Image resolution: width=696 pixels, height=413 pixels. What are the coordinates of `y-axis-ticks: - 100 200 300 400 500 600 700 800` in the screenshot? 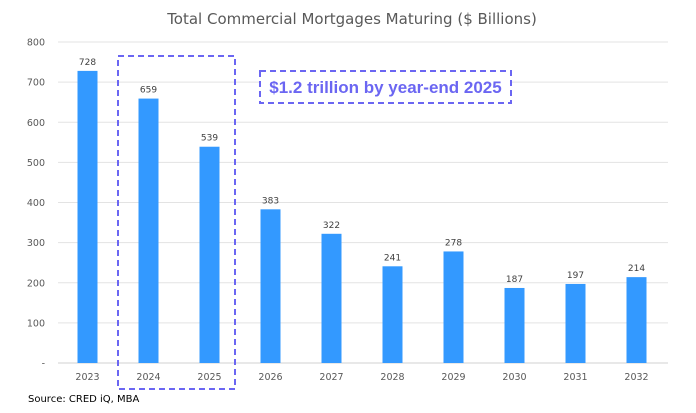 It's located at (36, 204).